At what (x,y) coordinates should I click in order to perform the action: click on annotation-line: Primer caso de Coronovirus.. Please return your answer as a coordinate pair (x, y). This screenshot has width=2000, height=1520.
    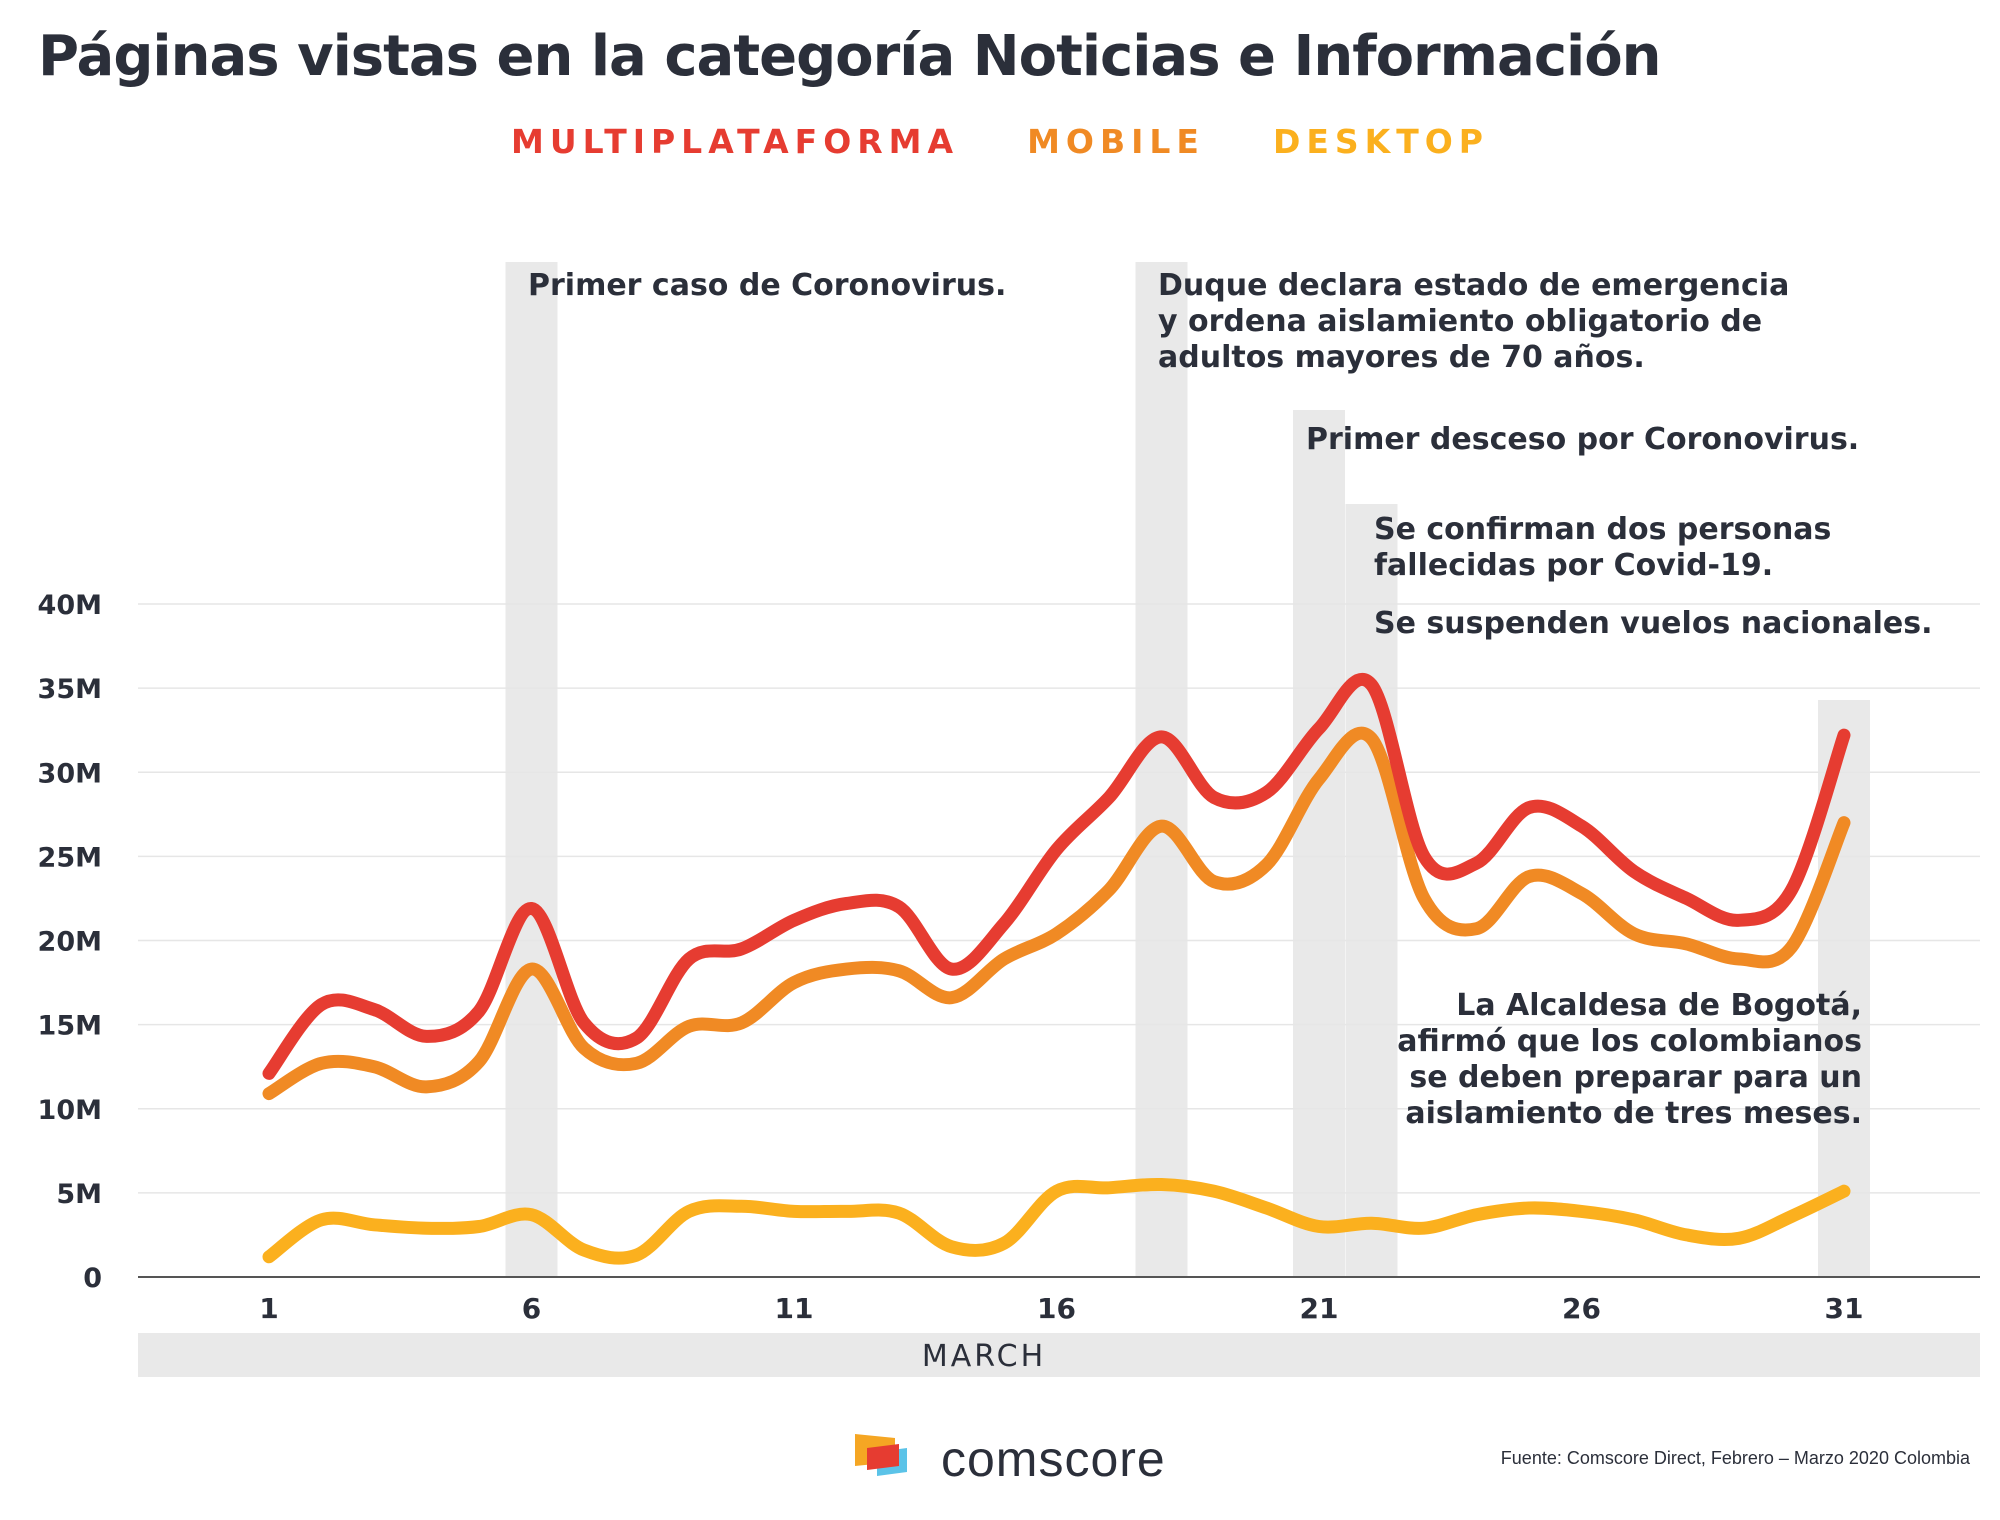
    Looking at the image, I should click on (767, 285).